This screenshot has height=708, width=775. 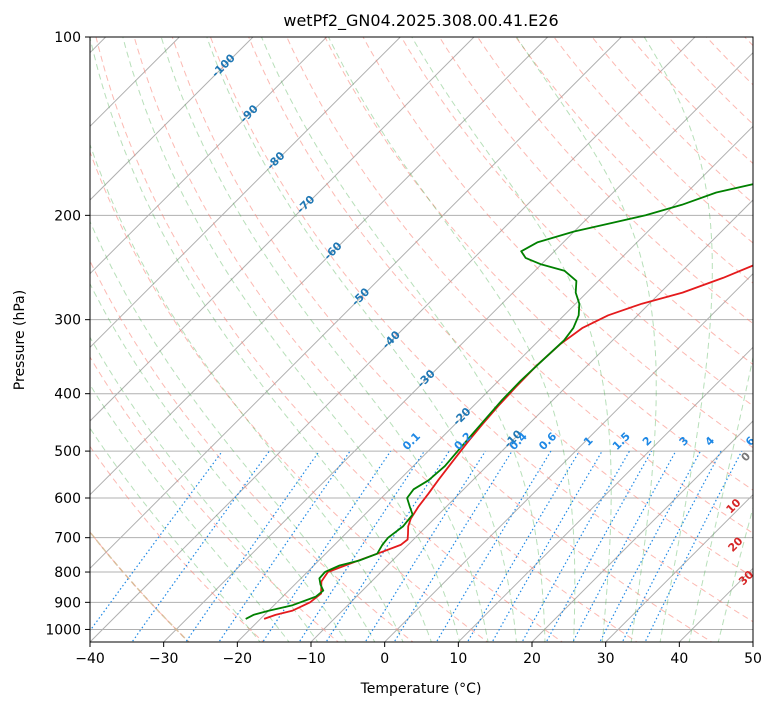 I want to click on x-tick-label: 20, so click(x=532, y=659).